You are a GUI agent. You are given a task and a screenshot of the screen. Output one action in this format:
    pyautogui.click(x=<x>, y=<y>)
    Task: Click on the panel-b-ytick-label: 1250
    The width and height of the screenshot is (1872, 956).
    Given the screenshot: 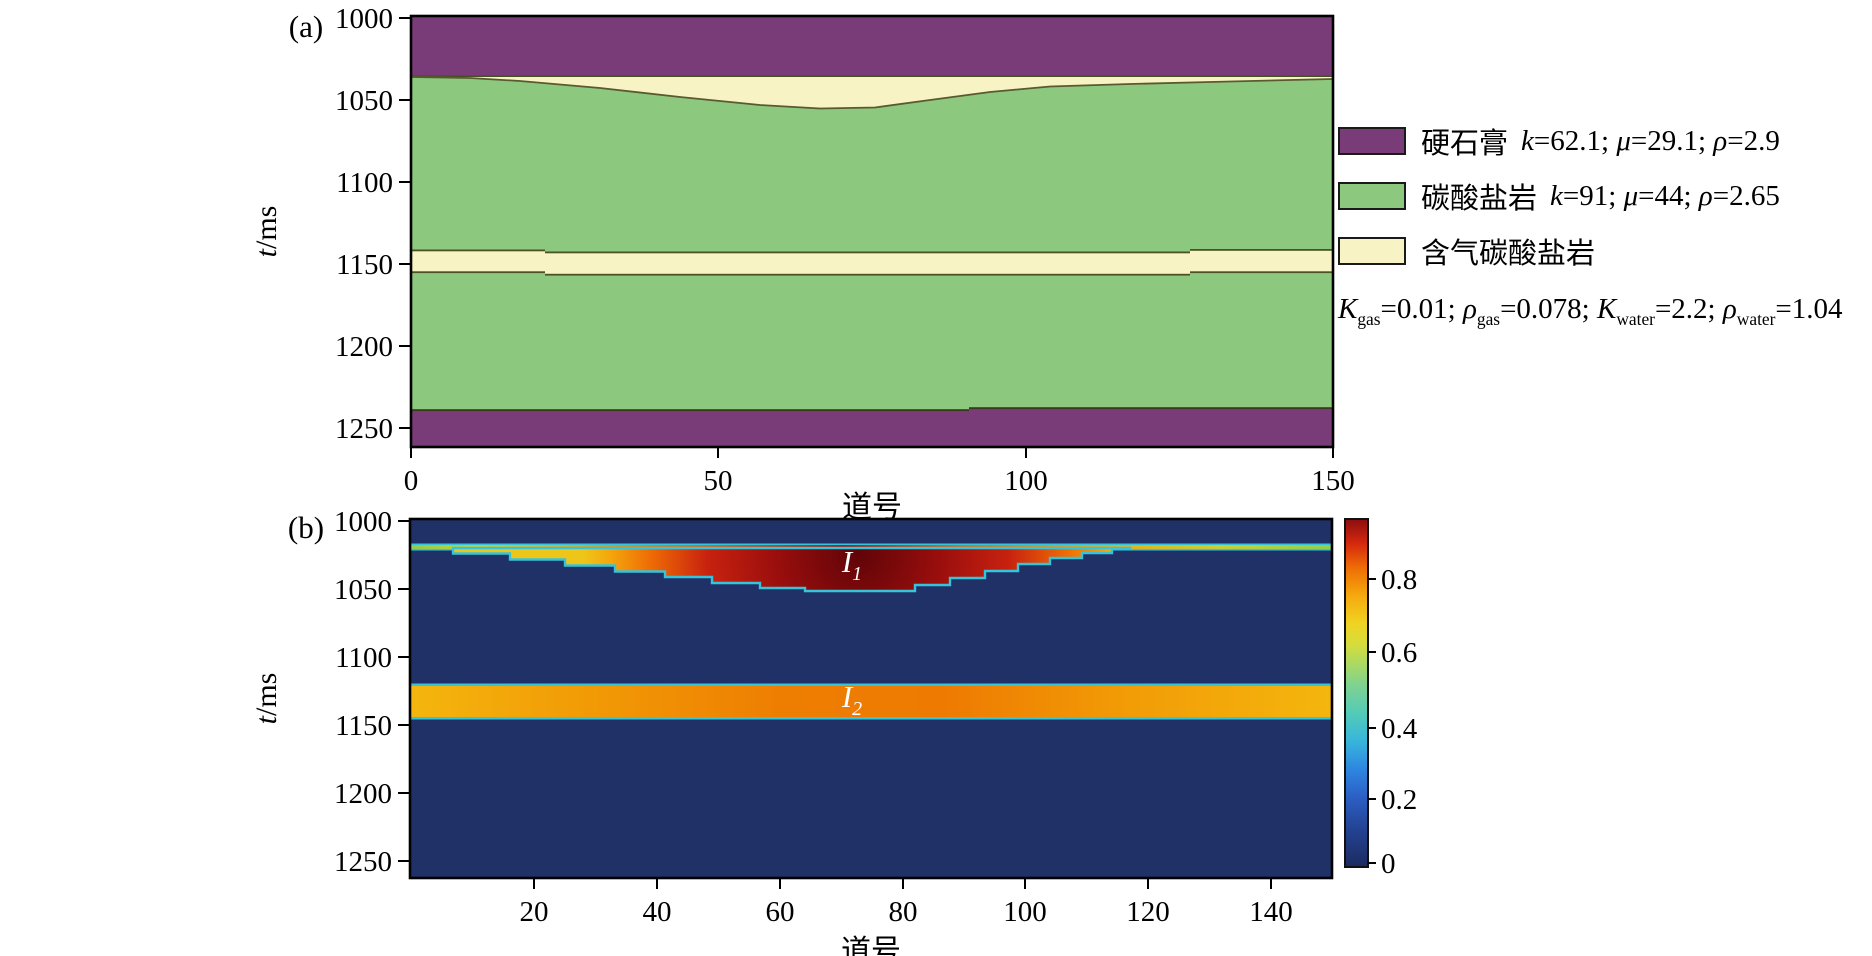 What is the action you would take?
    pyautogui.click(x=363, y=862)
    